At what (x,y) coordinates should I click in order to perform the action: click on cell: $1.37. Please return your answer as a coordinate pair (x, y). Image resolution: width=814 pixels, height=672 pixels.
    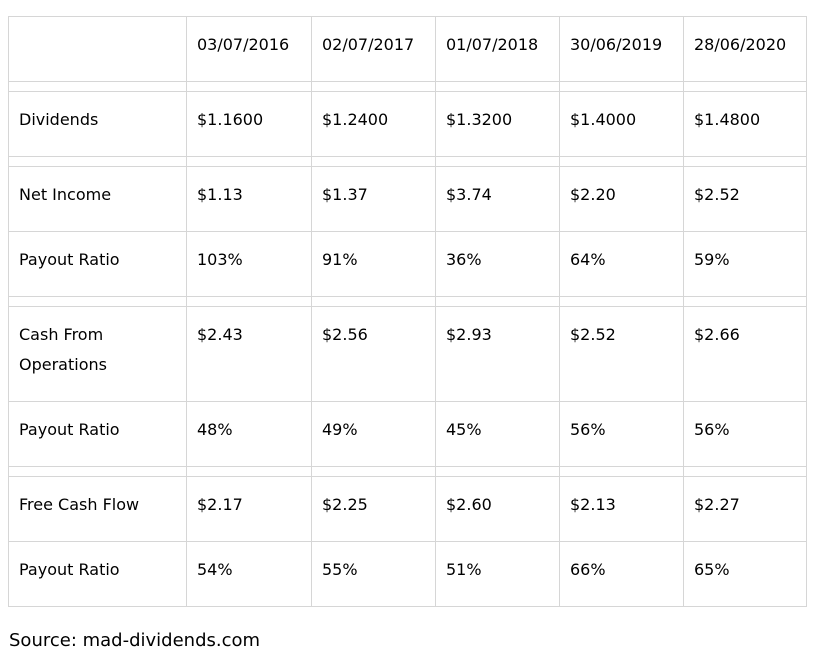
    Looking at the image, I should click on (373, 199).